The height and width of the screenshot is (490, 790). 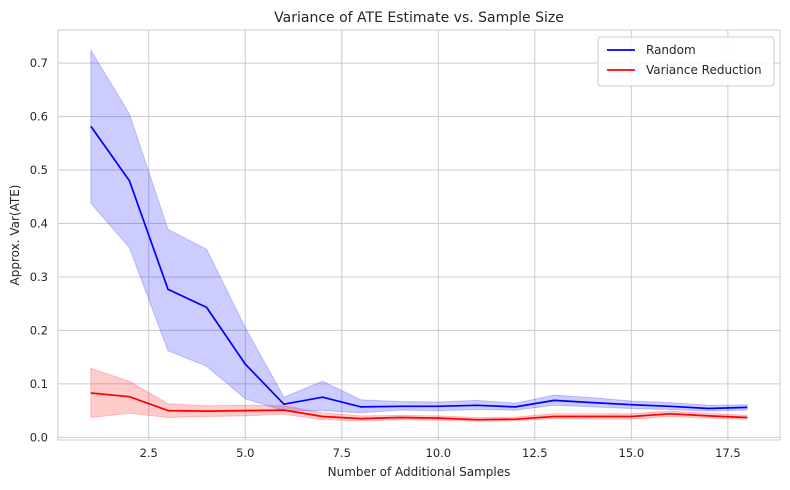 What do you see at coordinates (39, 224) in the screenshot?
I see `y-tick-label: 0.4` at bounding box center [39, 224].